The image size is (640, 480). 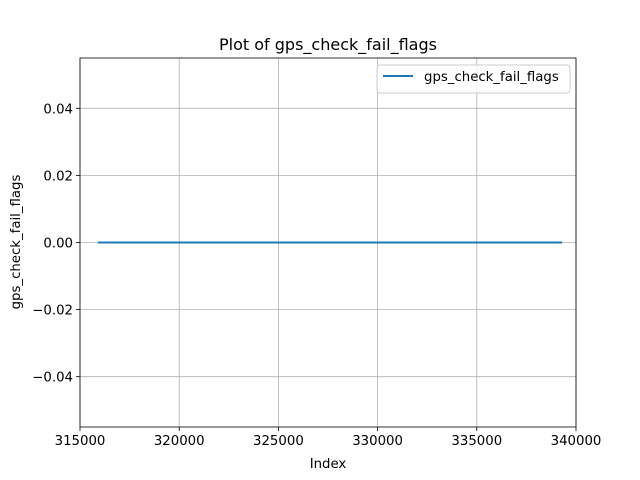 What do you see at coordinates (278, 441) in the screenshot?
I see `x-tick-label: 325000` at bounding box center [278, 441].